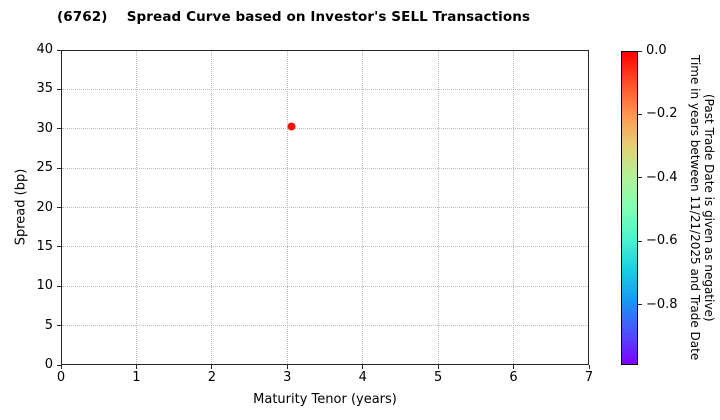 The width and height of the screenshot is (720, 420). What do you see at coordinates (656, 50) in the screenshot?
I see `colorbar-tick-label: 0.0` at bounding box center [656, 50].